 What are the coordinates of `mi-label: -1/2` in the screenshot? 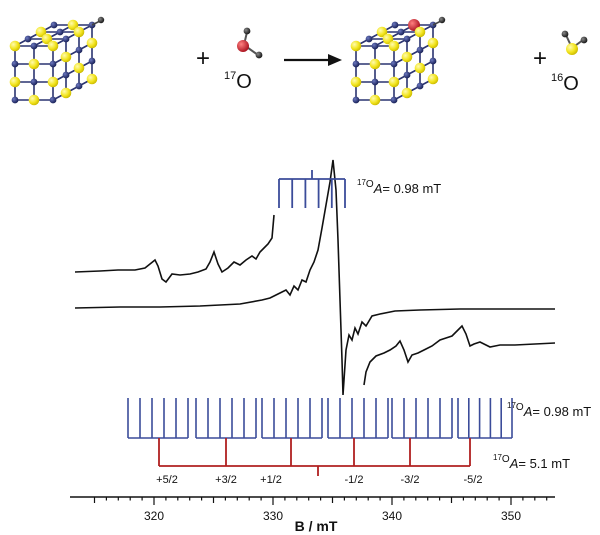 It's located at (354, 480).